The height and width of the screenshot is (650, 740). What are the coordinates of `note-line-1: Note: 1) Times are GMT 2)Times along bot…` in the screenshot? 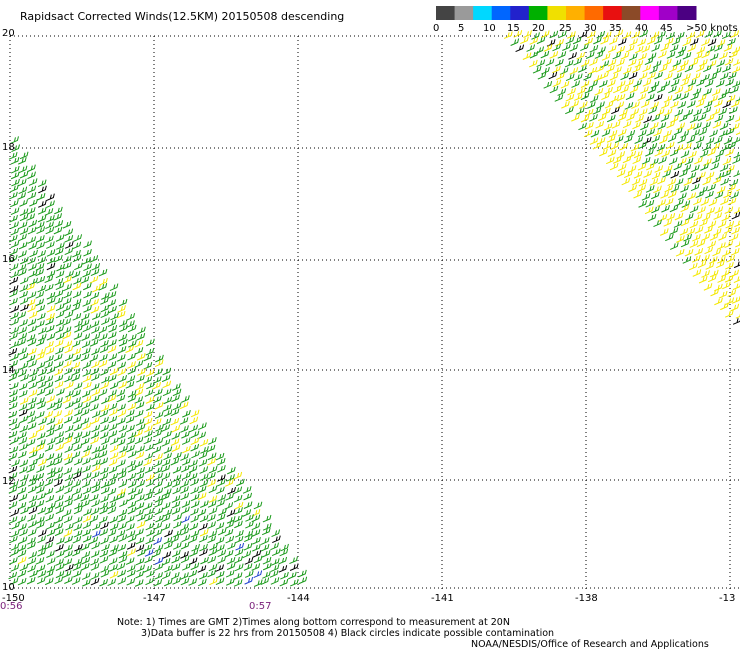 It's located at (313, 622).